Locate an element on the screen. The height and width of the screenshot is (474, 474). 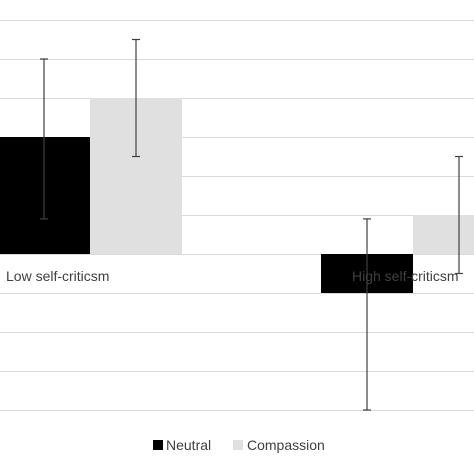
legend: Neutral Compassion is located at coordinates (239, 445).